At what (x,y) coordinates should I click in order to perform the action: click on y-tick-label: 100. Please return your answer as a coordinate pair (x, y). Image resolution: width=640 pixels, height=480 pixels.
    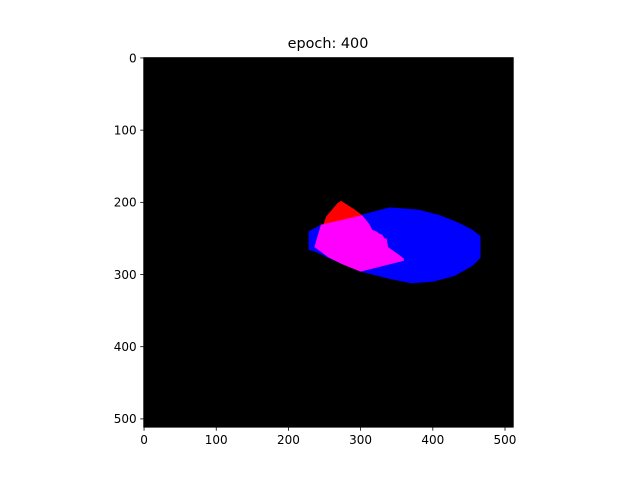
    Looking at the image, I should click on (125, 130).